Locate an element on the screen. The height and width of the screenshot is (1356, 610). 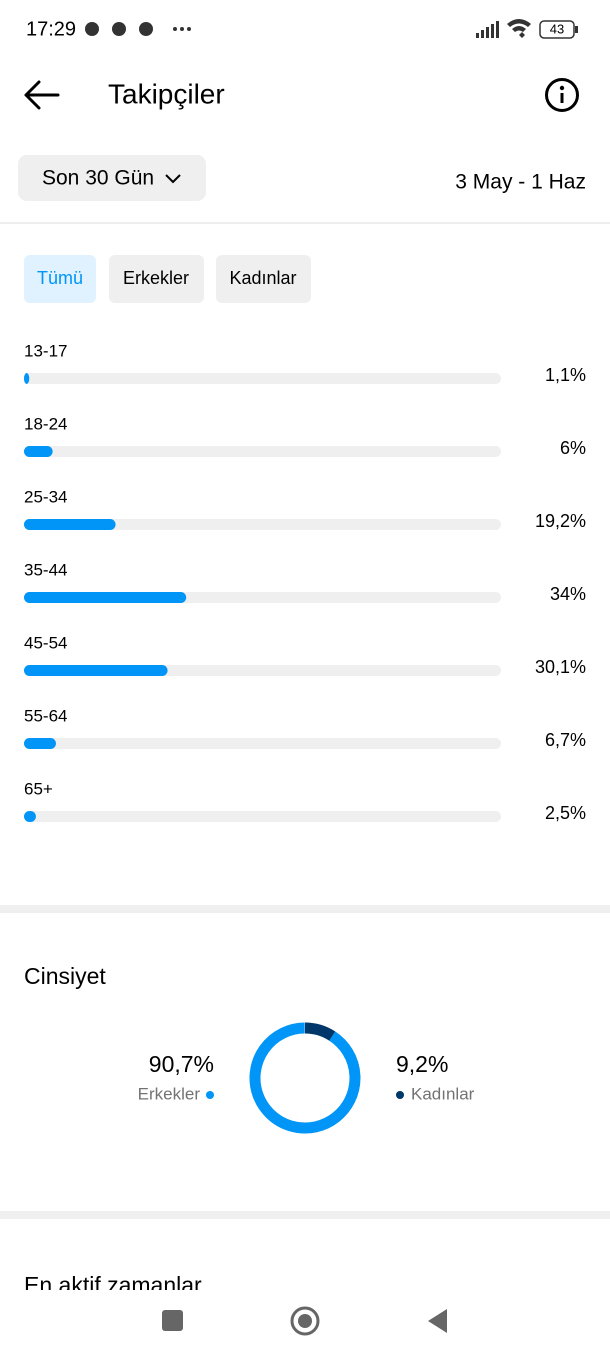
value-label: 19,2% is located at coordinates (560, 521).